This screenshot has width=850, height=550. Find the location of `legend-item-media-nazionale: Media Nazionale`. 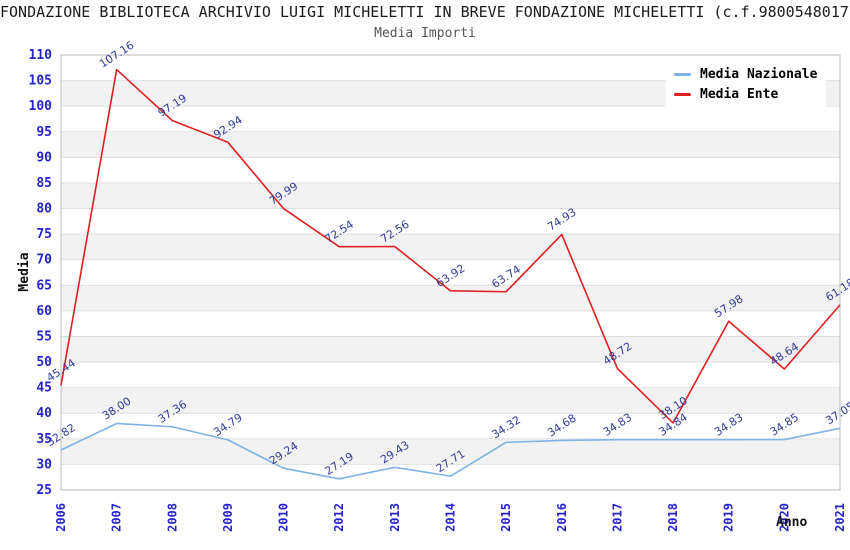

legend-item-media-nazionale: Media Nazionale is located at coordinates (746, 74).